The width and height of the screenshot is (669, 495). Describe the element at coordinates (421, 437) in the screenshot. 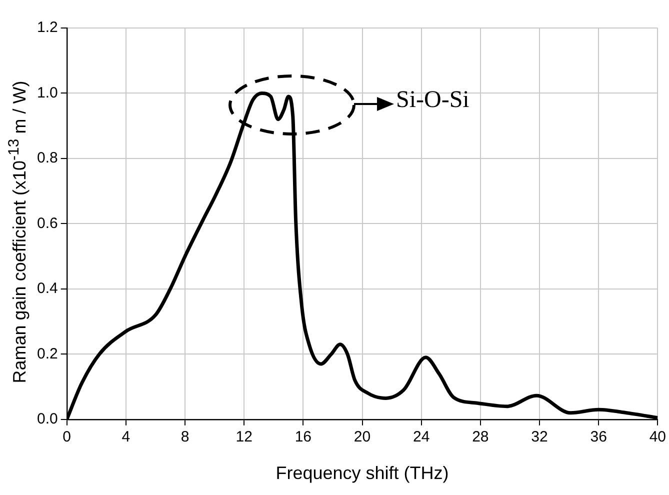

I see `x-tick-label: 24` at that location.